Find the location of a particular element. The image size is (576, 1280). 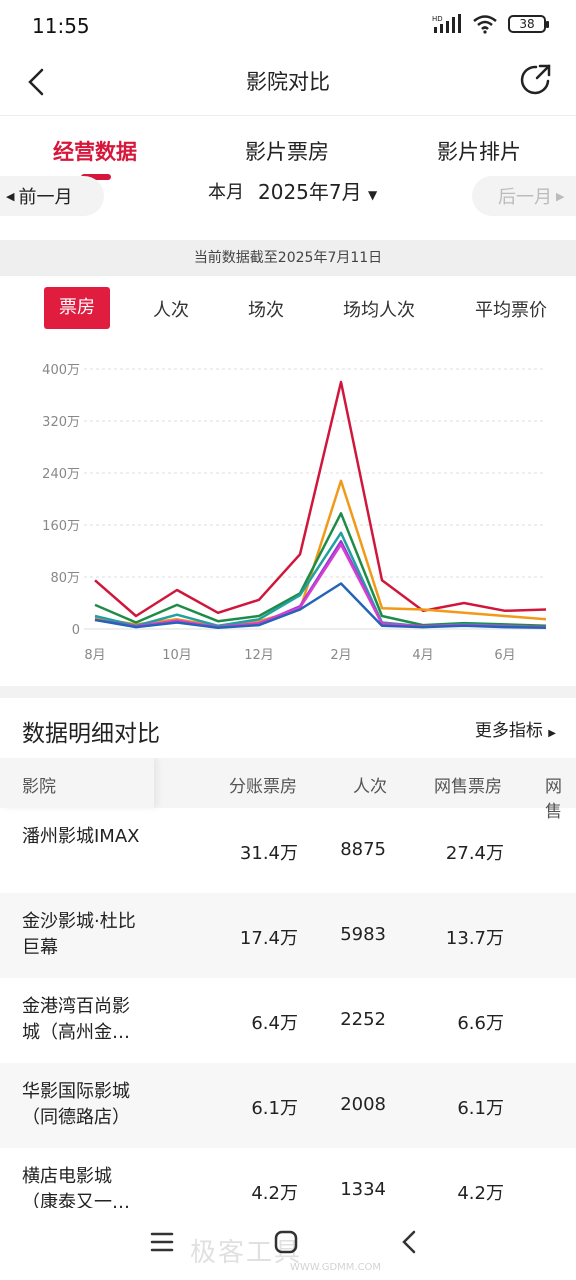

table-header: 影院 分账票房 人次 网售票房 网售 is located at coordinates (288, 790).